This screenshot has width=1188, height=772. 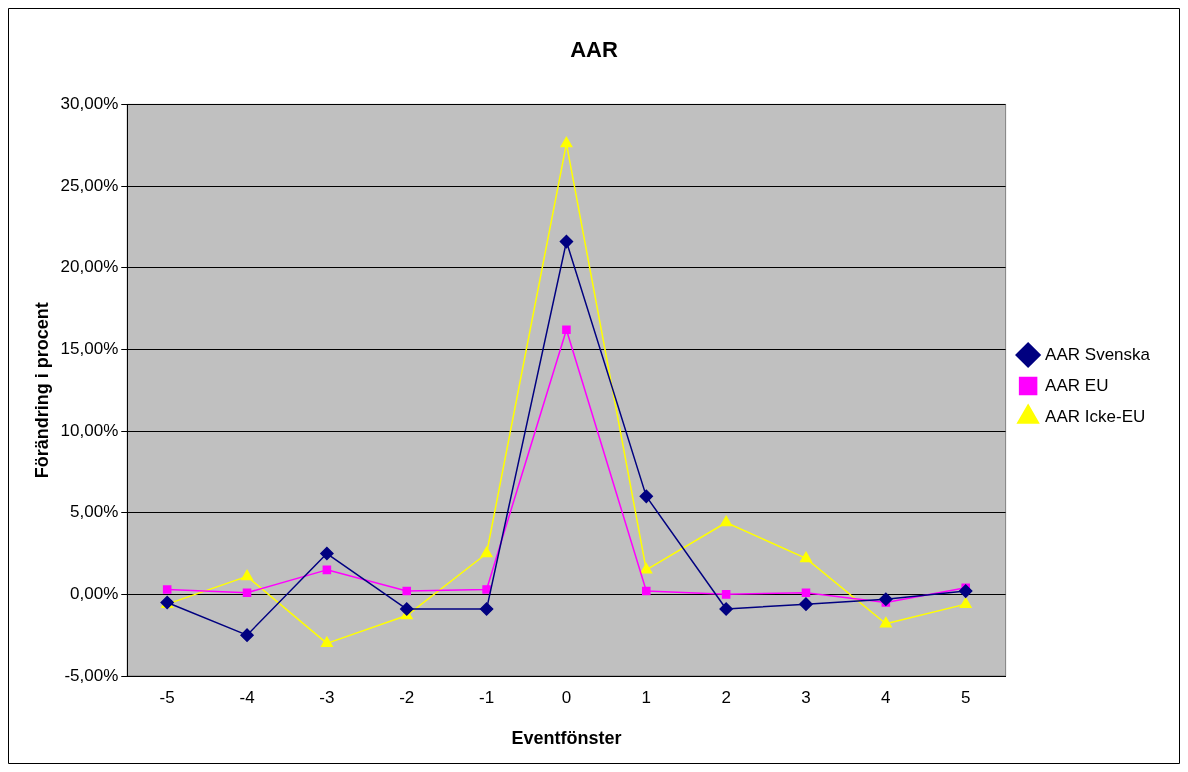 What do you see at coordinates (1098, 354) in the screenshot?
I see `legend-label: AAR Svenska` at bounding box center [1098, 354].